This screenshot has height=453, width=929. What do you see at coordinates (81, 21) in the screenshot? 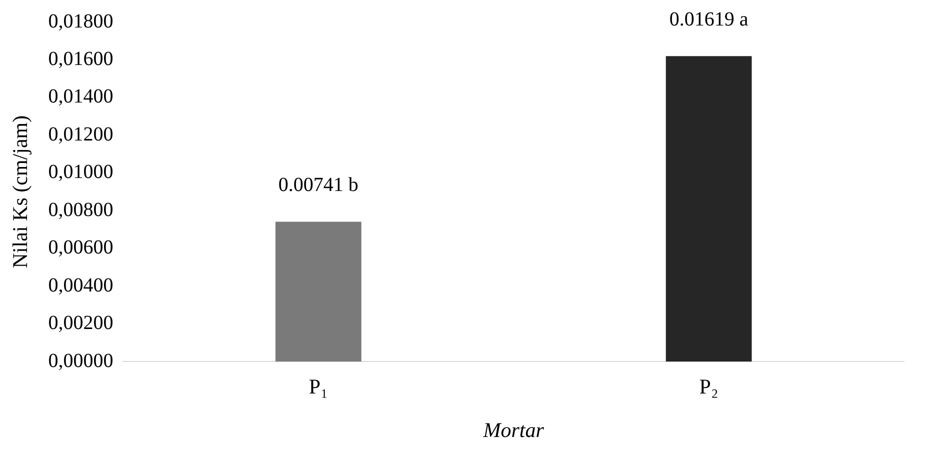
I see `y-tick-label: 0,01800` at bounding box center [81, 21].